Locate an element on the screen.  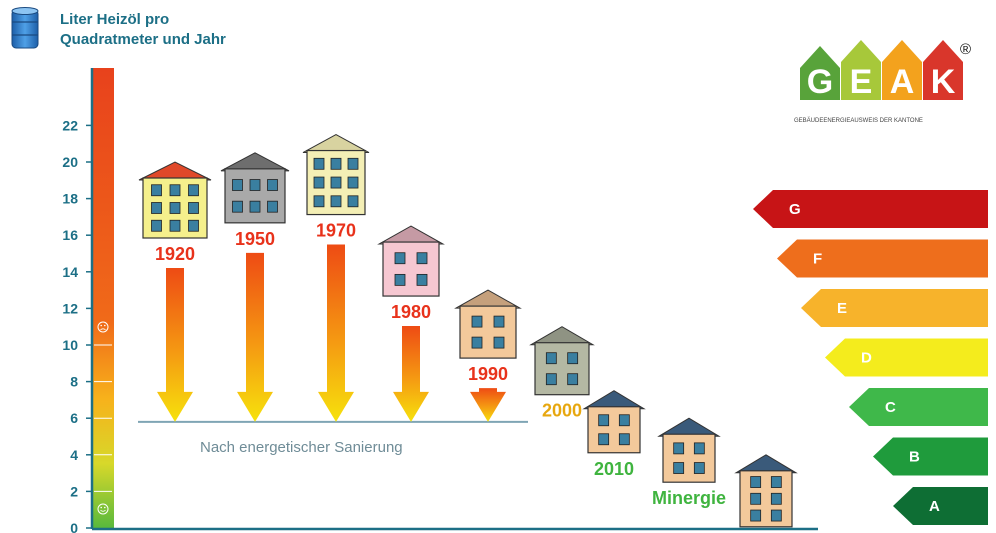
category-label: 1980 is located at coordinates (411, 312).